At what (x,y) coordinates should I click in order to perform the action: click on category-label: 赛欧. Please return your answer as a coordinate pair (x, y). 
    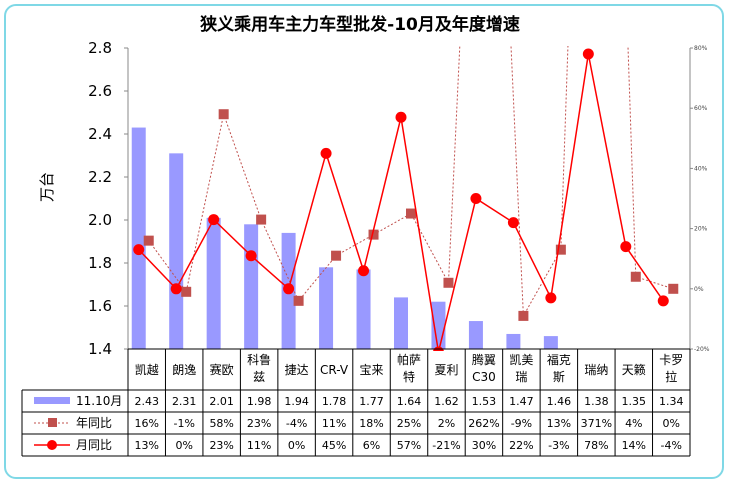
    Looking at the image, I should click on (222, 369).